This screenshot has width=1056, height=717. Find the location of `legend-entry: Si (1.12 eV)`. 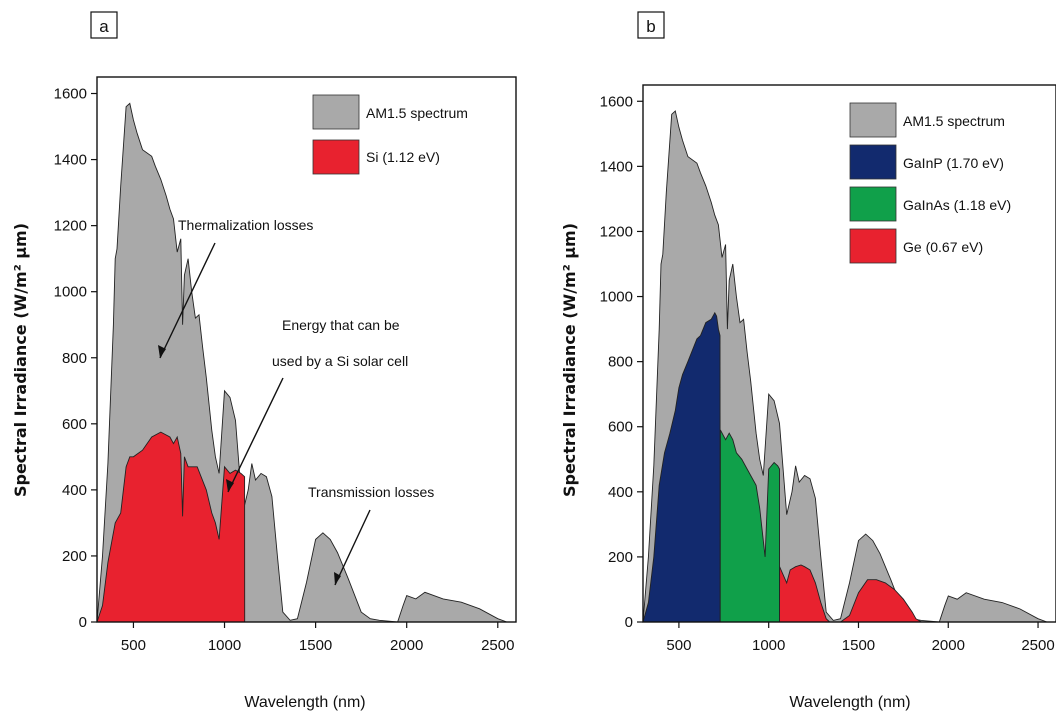

legend-entry: Si (1.12 eV) is located at coordinates (403, 157).